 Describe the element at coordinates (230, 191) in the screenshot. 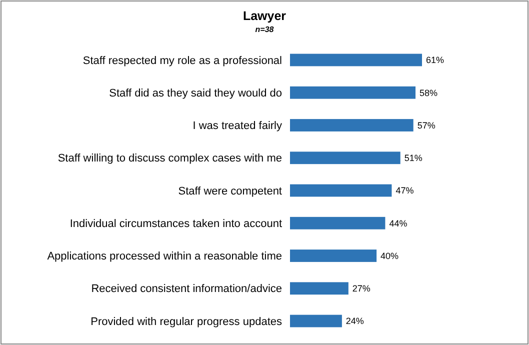

I see `y-tick-label: Staff were competent` at that location.